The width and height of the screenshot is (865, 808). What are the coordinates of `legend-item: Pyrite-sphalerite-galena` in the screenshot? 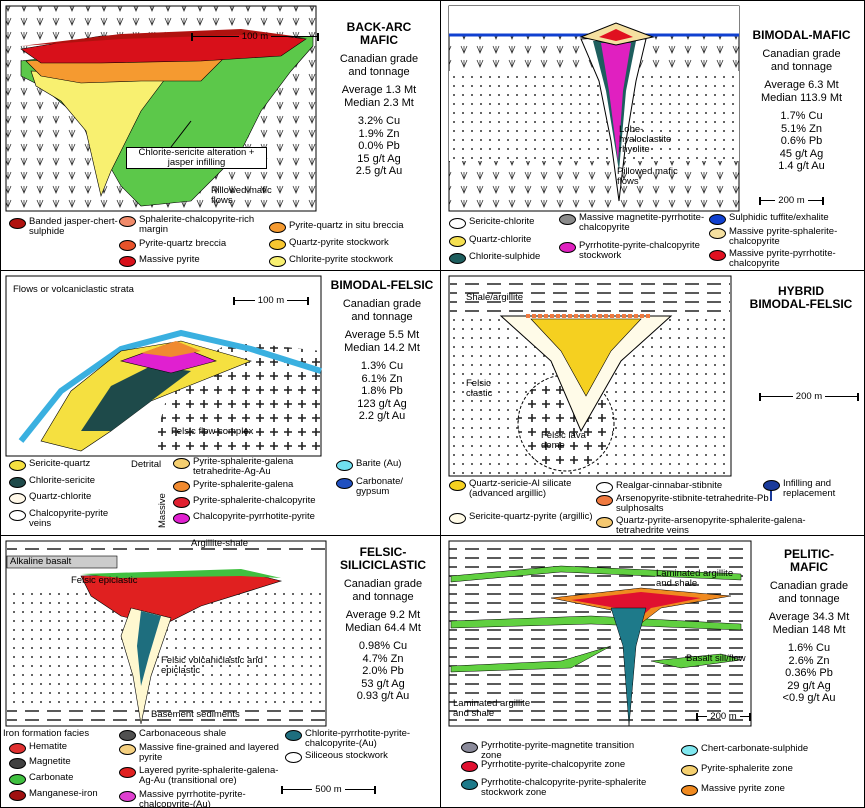 It's located at (253, 486).